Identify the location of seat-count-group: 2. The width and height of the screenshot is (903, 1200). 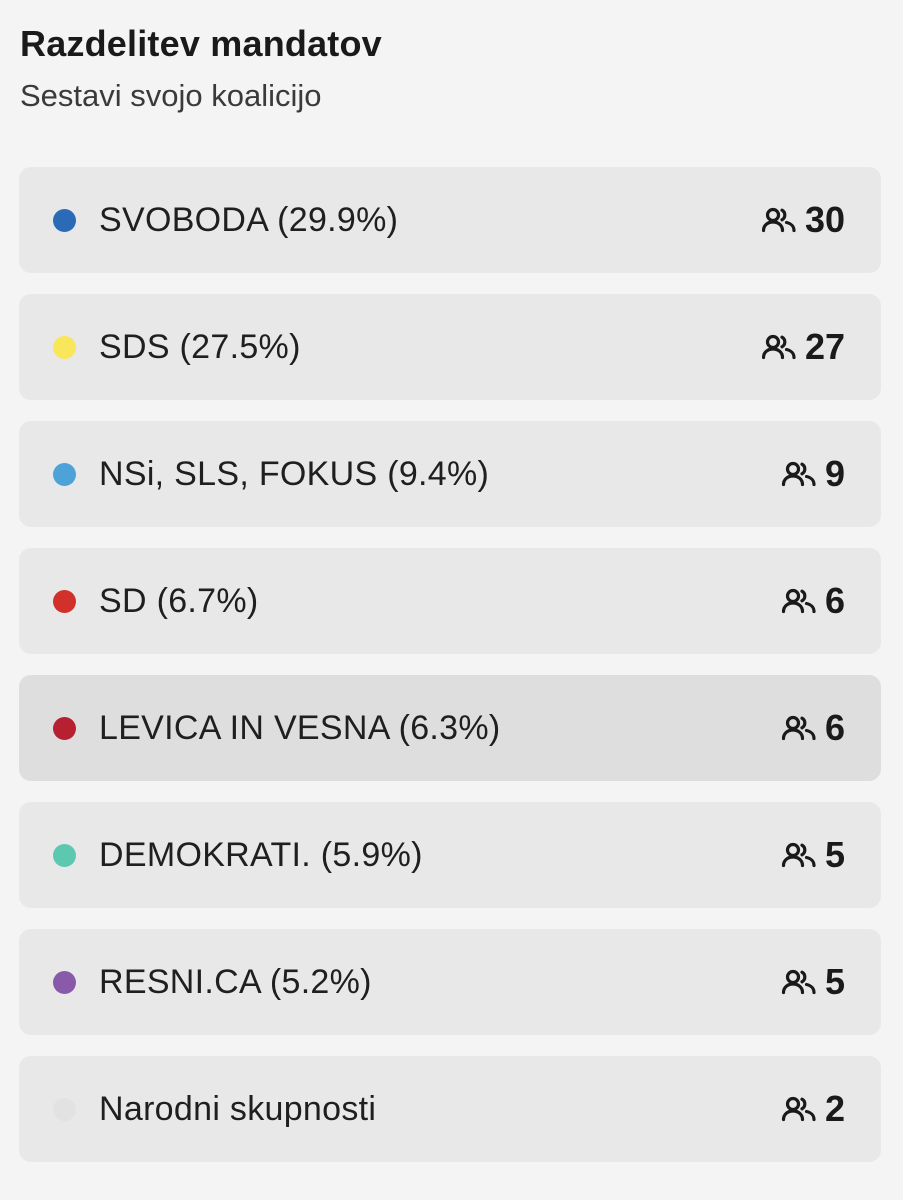
(813, 1109).